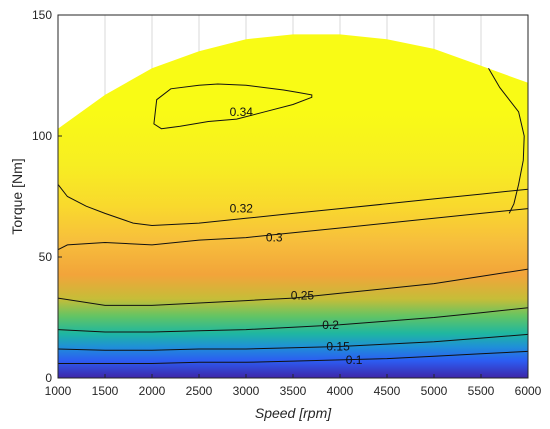 This screenshot has height=429, width=550. What do you see at coordinates (17, 196) in the screenshot?
I see `y-axis-label: Torque [Nm]` at bounding box center [17, 196].